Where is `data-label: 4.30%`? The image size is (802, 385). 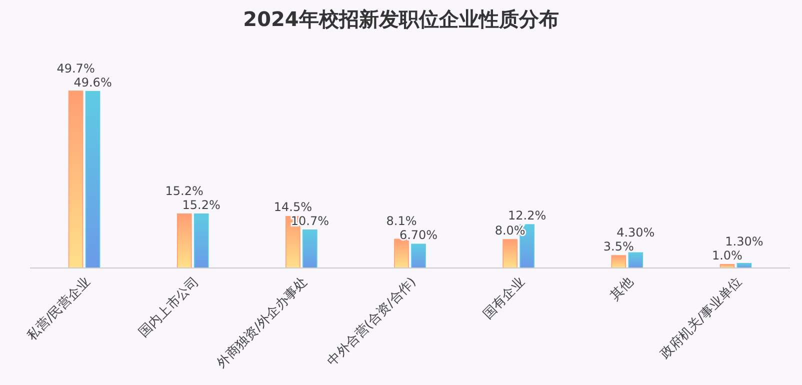
data-label: 4.30% is located at coordinates (635, 233).